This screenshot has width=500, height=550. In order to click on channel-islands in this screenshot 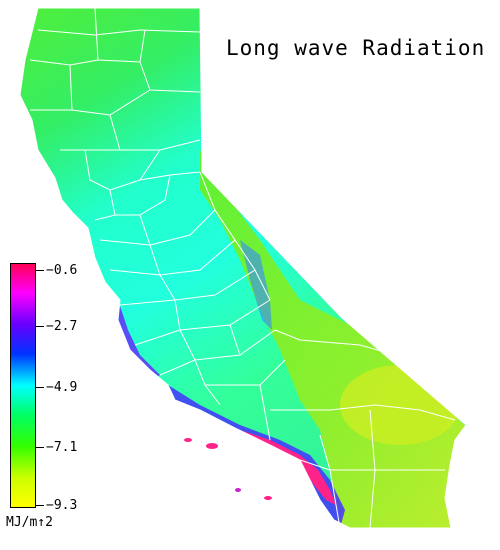, I will do `click(228, 469)`.